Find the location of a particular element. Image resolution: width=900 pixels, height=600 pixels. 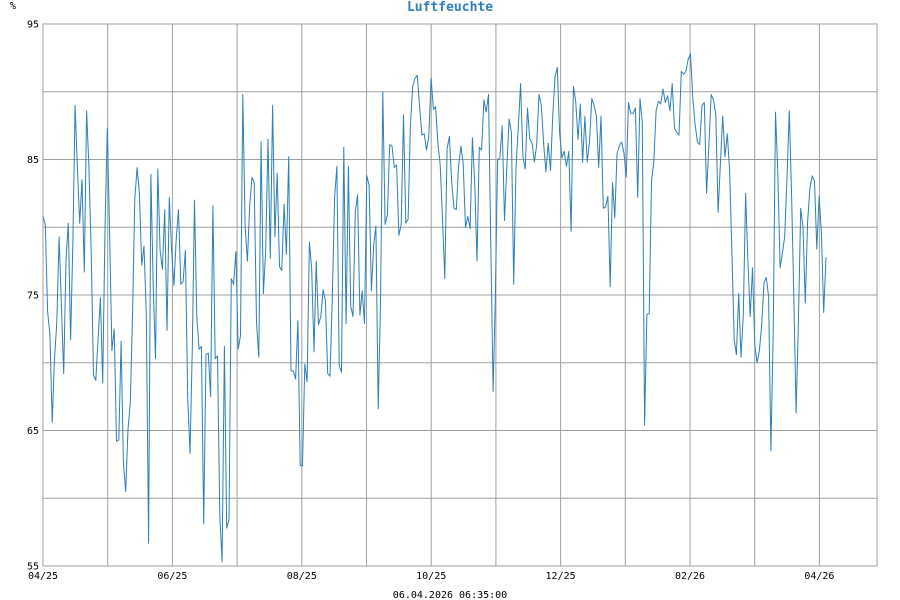

x-tick-label: 08/25 is located at coordinates (302, 576).